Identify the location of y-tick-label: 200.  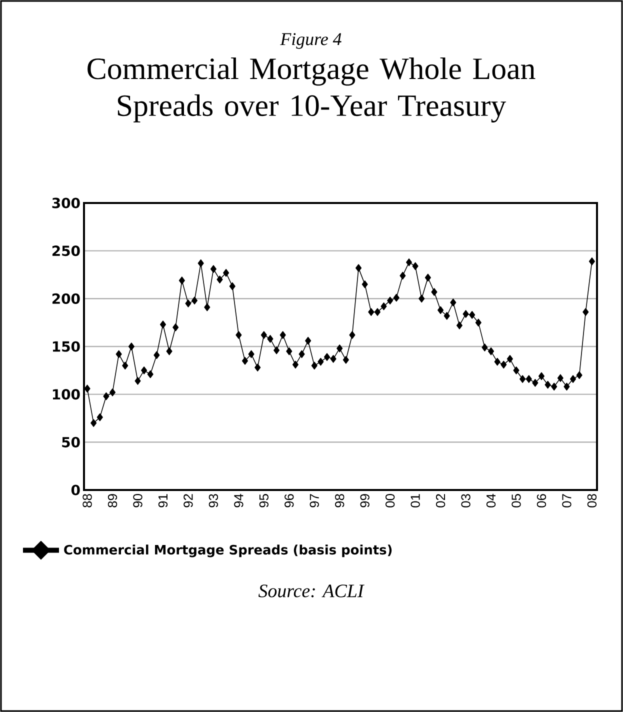
(66, 298).